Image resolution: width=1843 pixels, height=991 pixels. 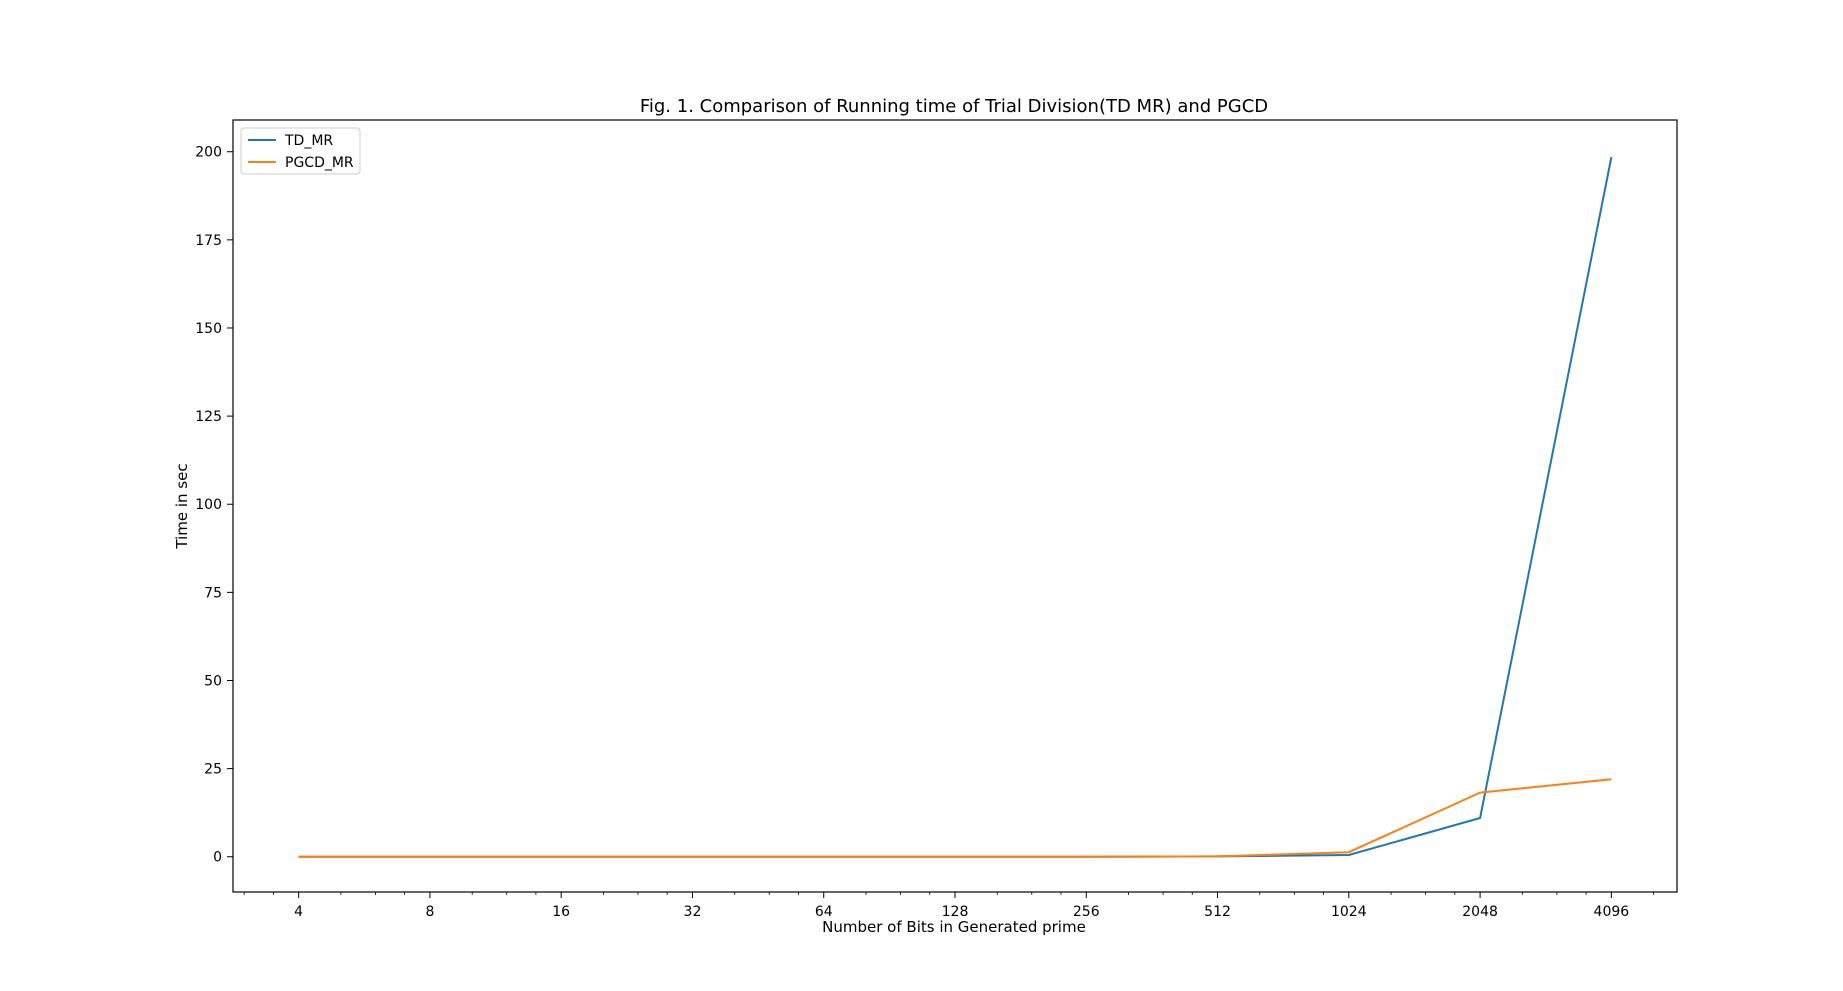 What do you see at coordinates (1086, 912) in the screenshot?
I see `x-tick-label: 256` at bounding box center [1086, 912].